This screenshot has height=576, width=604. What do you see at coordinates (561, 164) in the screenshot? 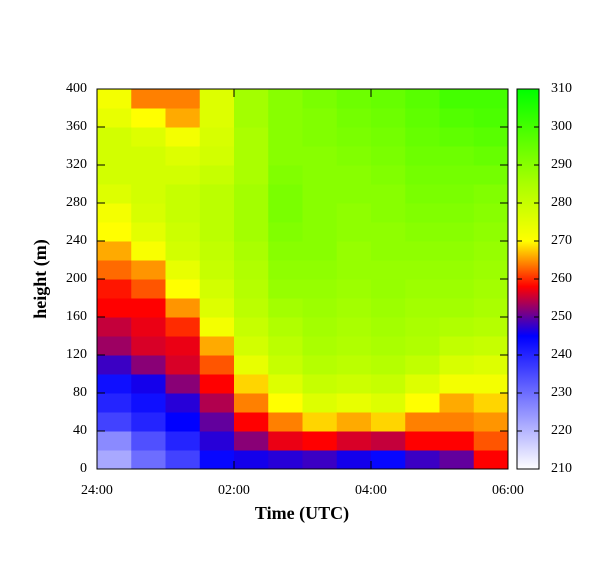
I see `colorbar-tick-label: 290` at bounding box center [561, 164].